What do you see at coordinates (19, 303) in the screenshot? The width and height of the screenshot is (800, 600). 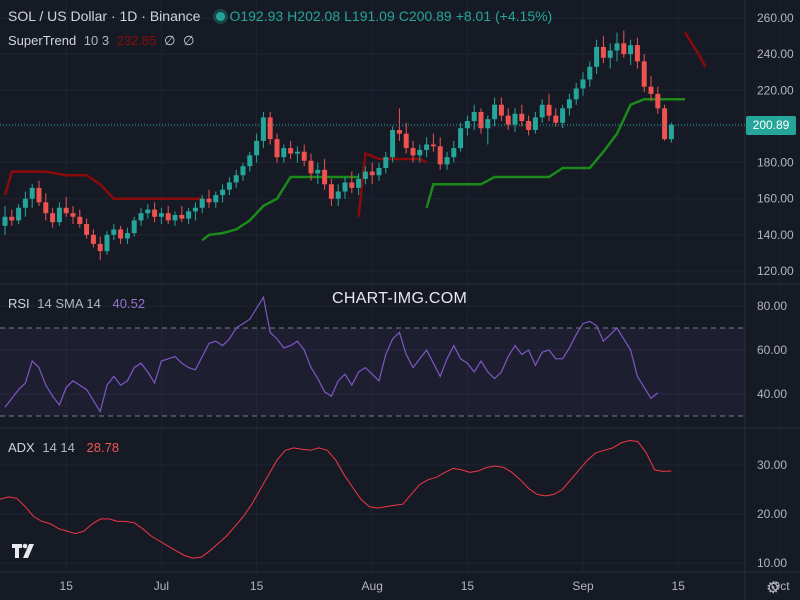 I see `rsi-name: RSI` at bounding box center [19, 303].